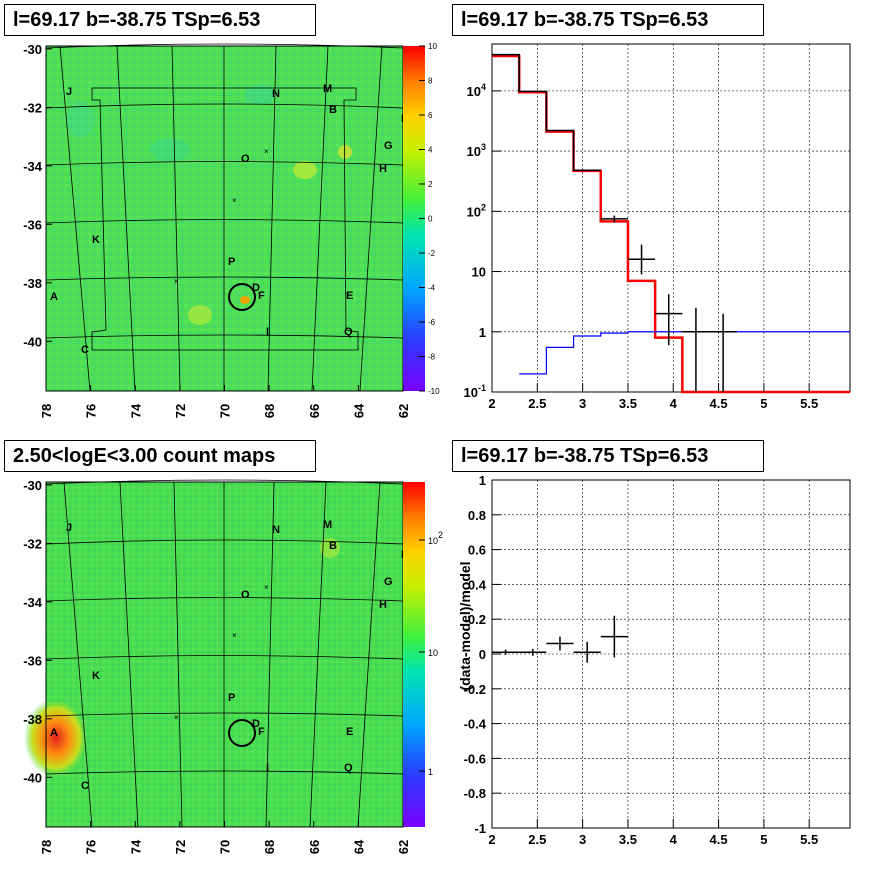  I want to click on br-y-tick-label: 0.8, so click(477, 515).